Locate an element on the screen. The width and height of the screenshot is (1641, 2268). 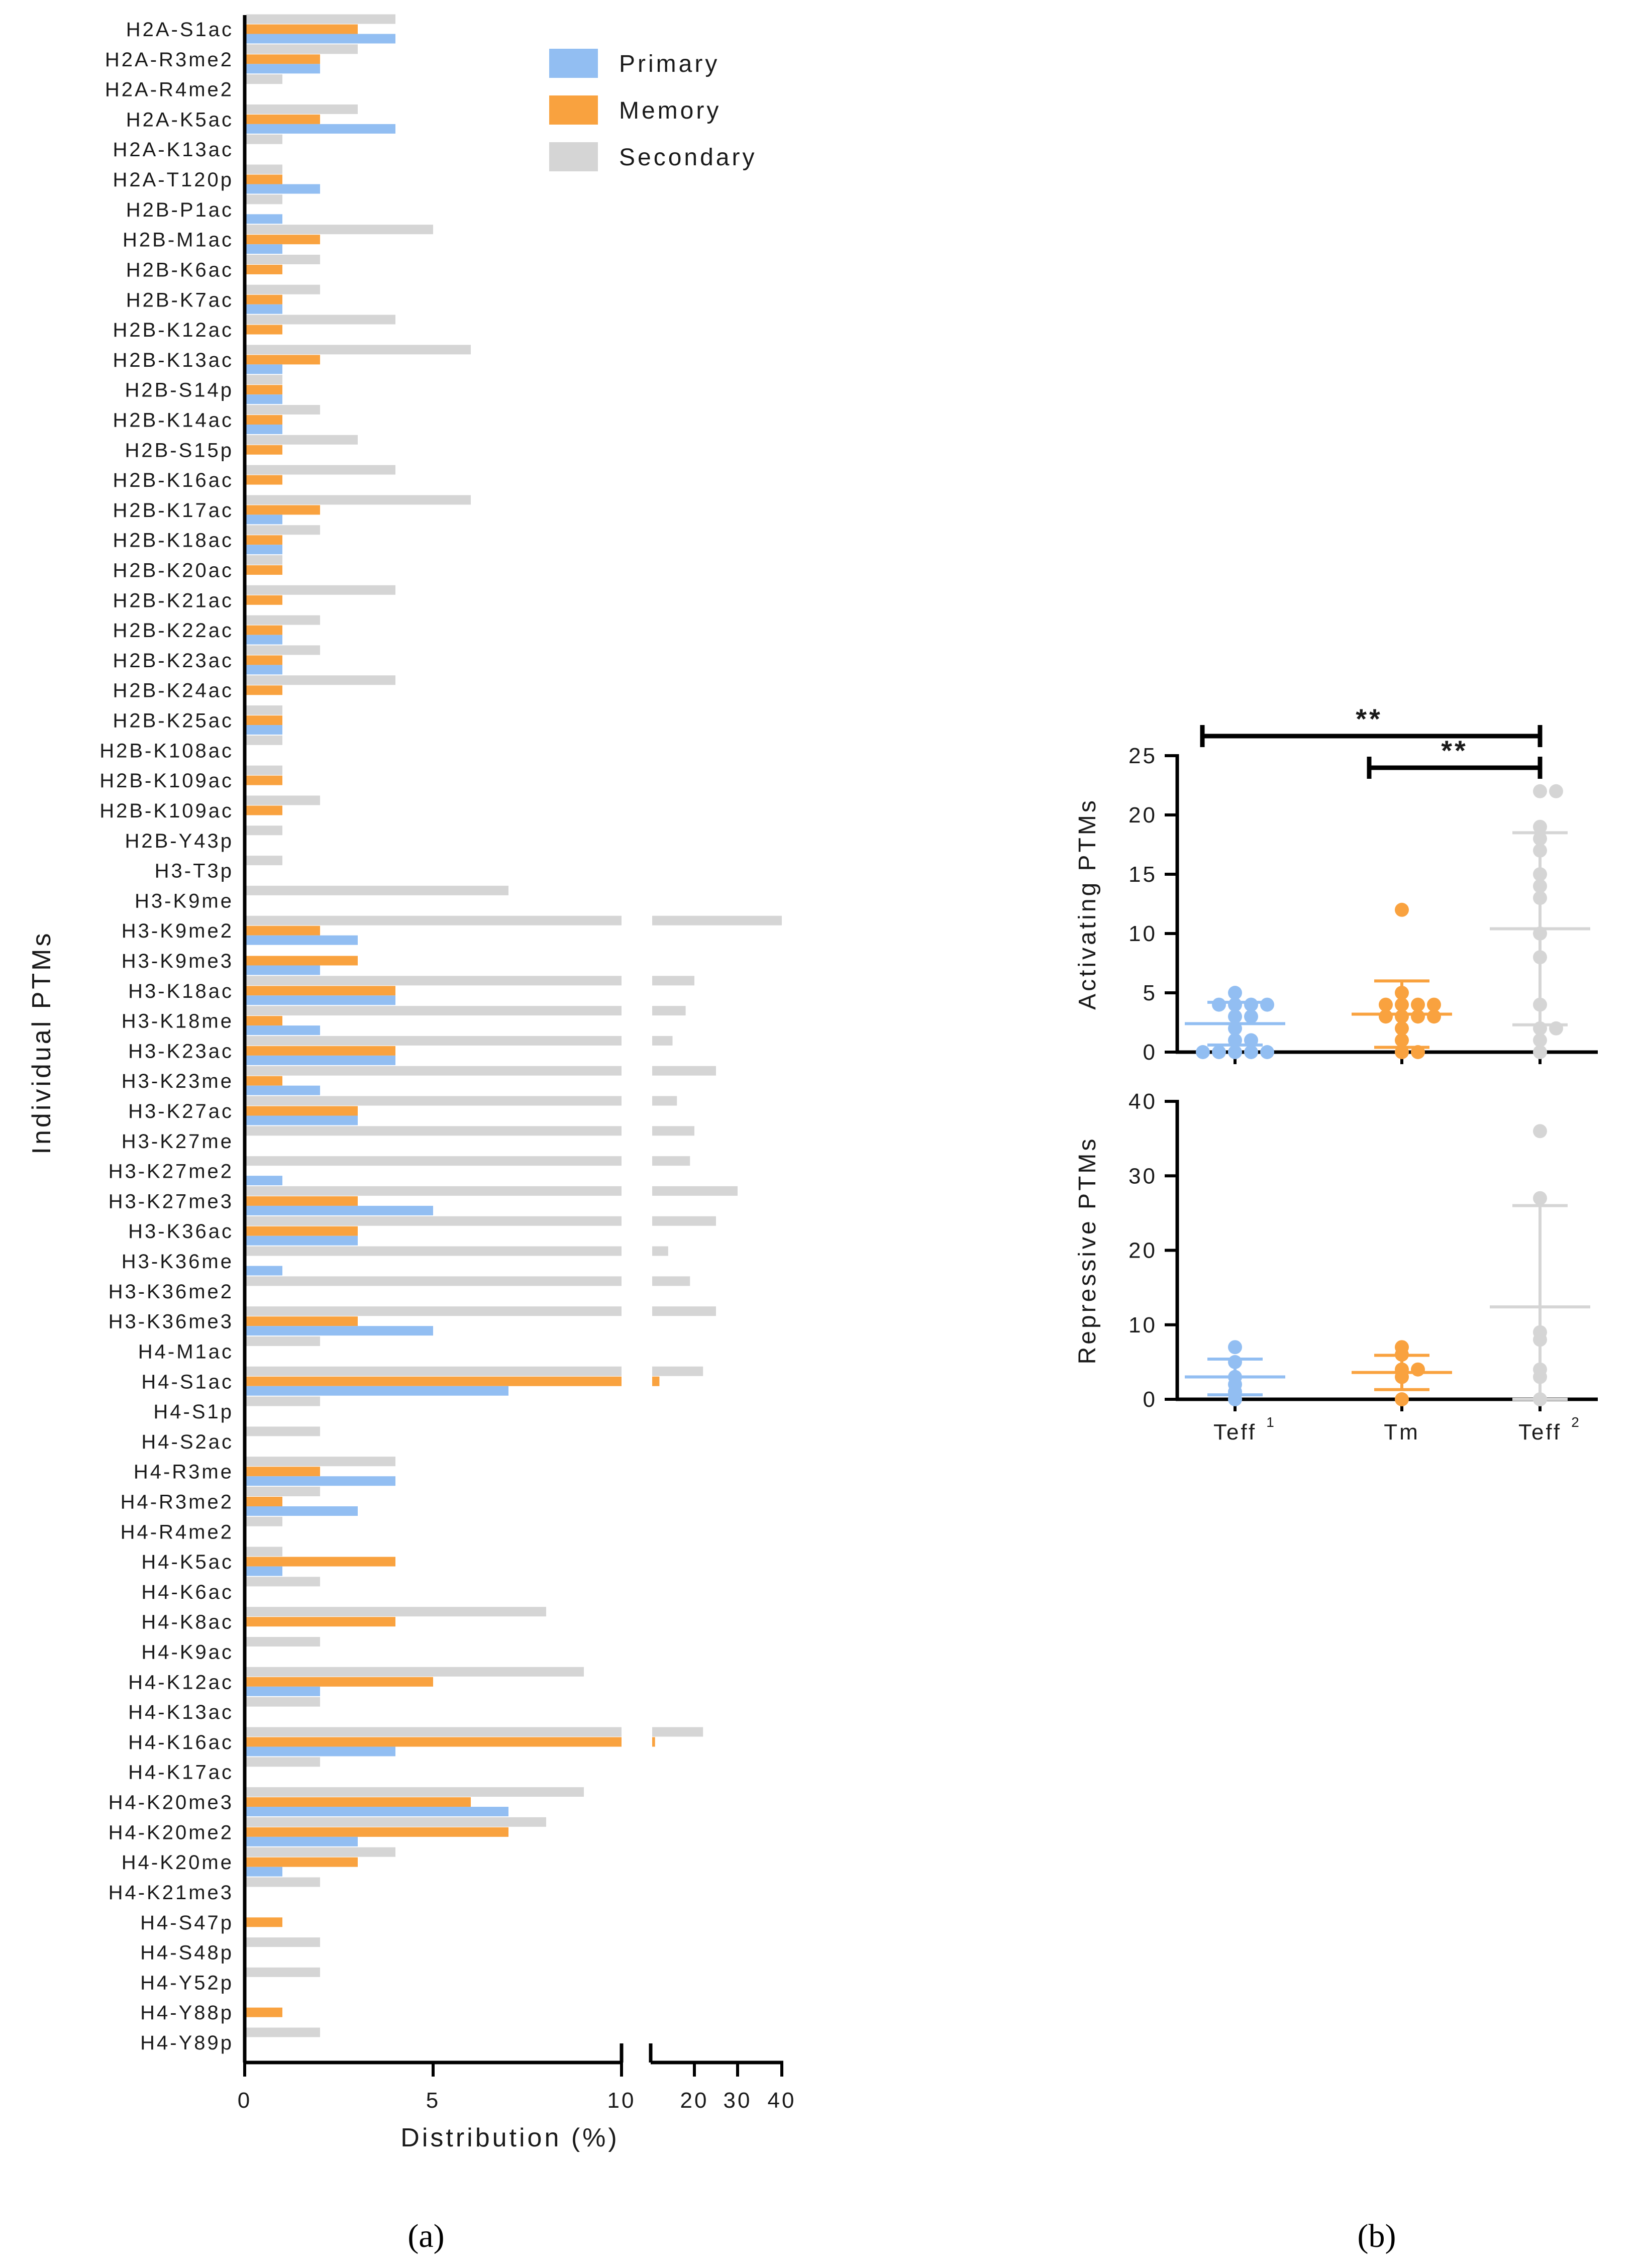
category-label: H3-K18me is located at coordinates (178, 1022).